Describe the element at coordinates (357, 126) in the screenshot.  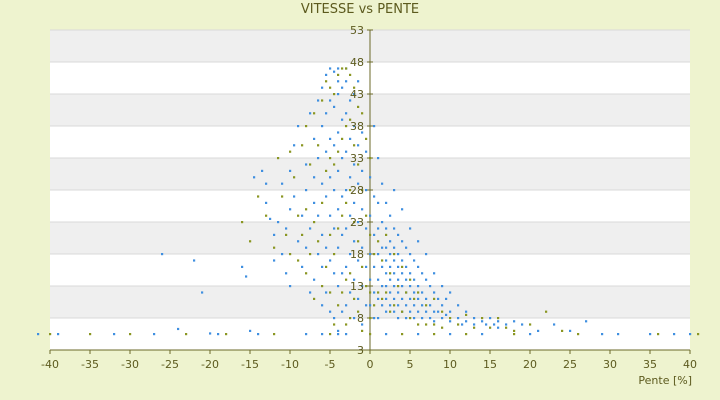
I see `y-tick-label: 38` at that location.